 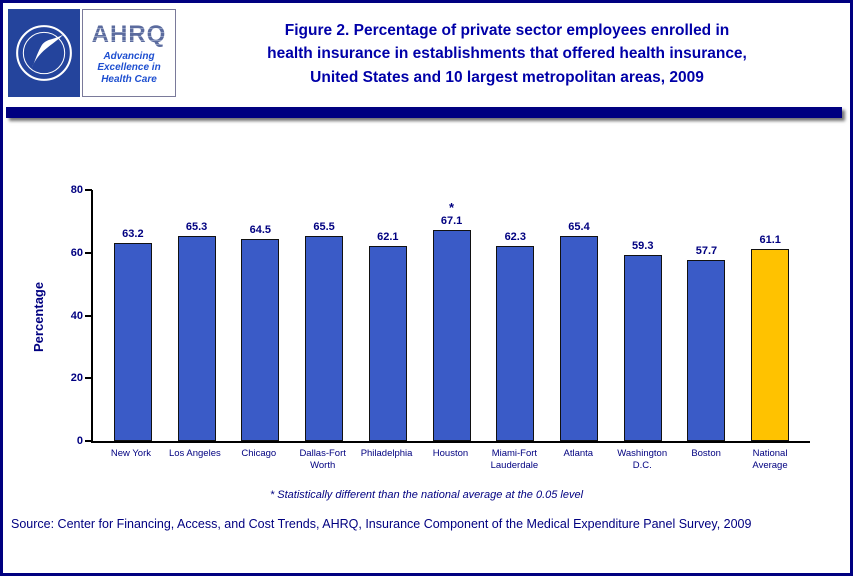 I want to click on x-axis-label: Houston, so click(x=450, y=453).